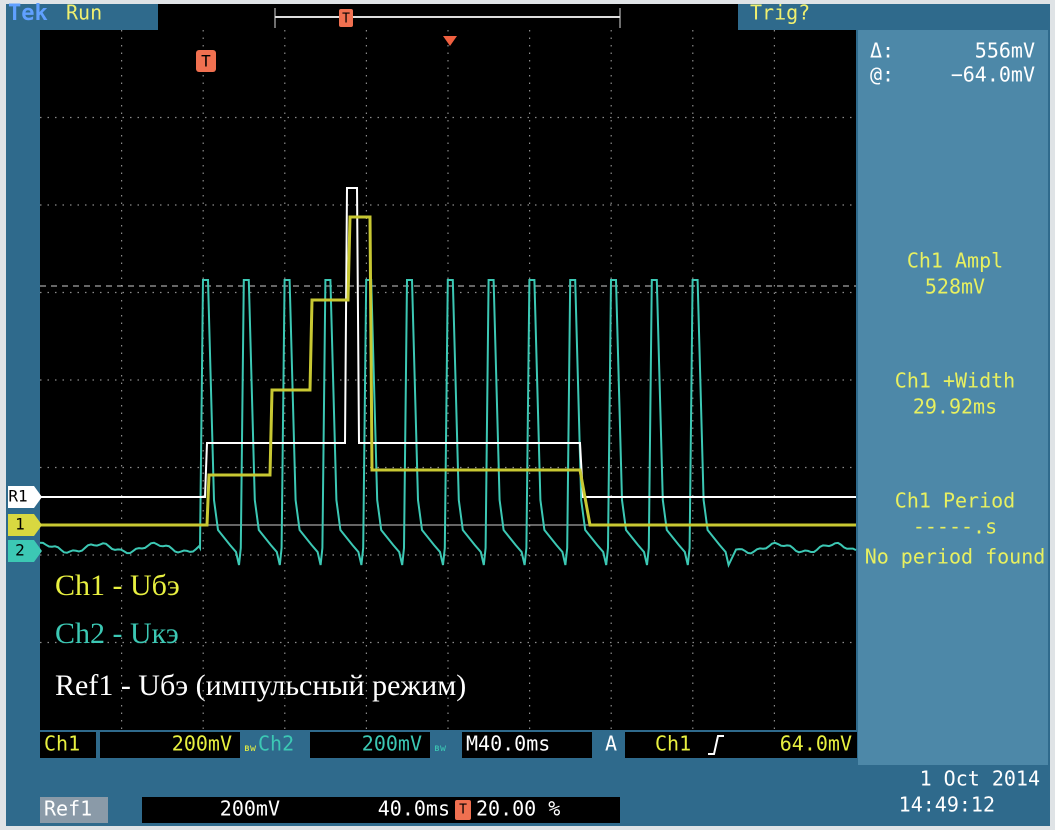 This screenshot has width=1055, height=830. What do you see at coordinates (117, 585) in the screenshot?
I see `annotation: Ch1 - Uбэ` at bounding box center [117, 585].